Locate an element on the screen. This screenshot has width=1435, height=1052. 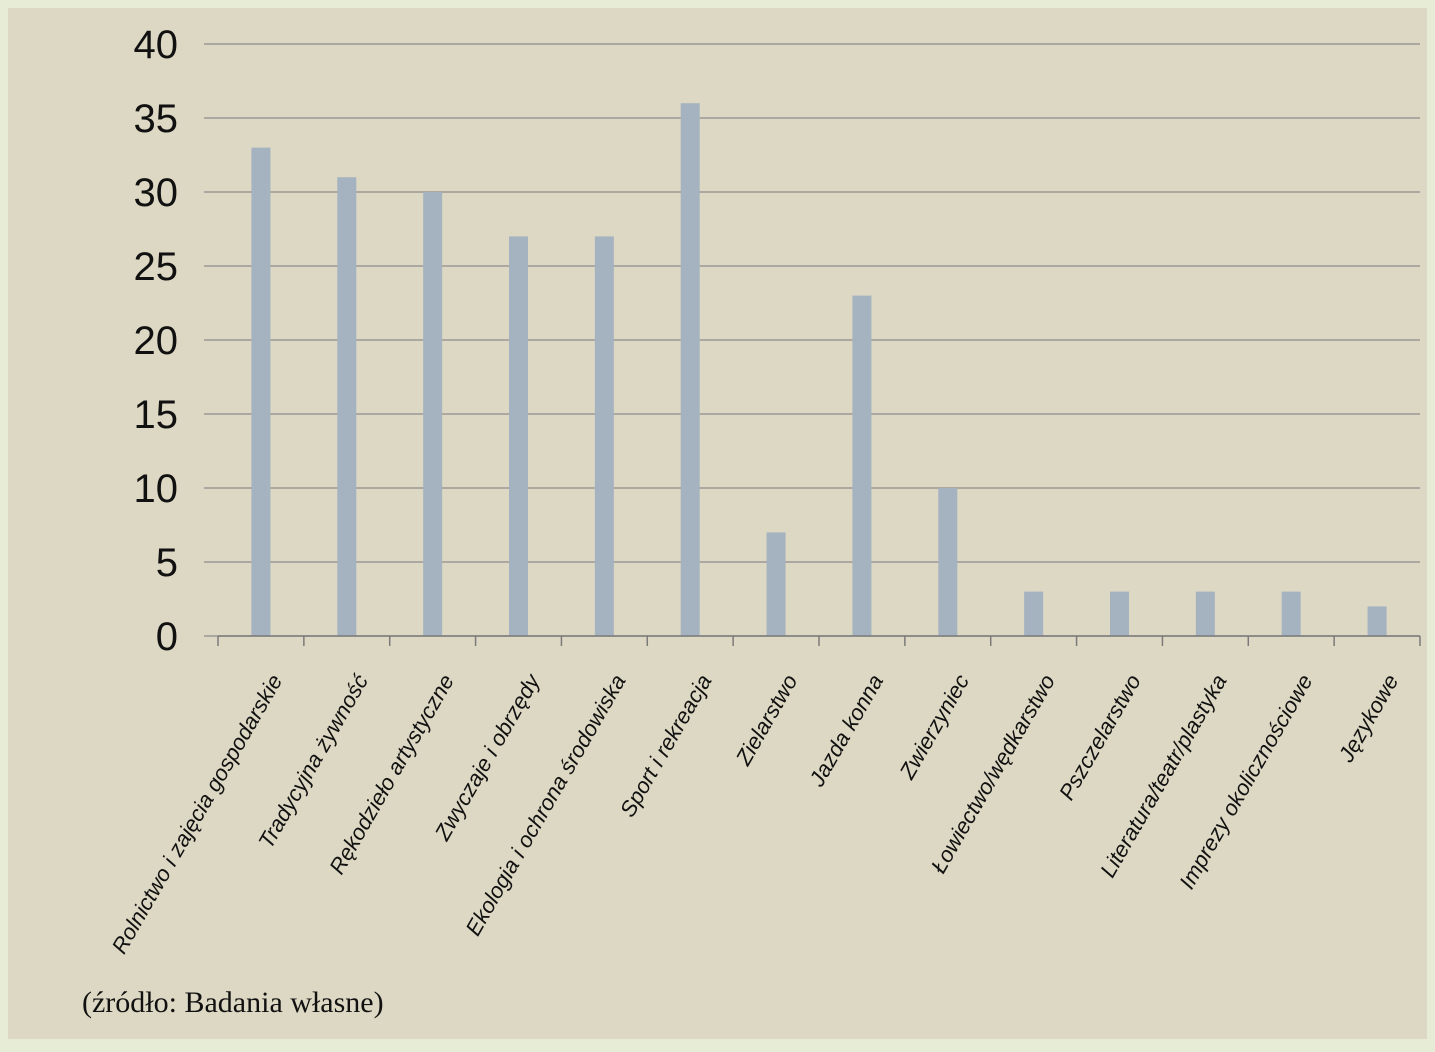
y-tick-label-5: 5 is located at coordinates (167, 563).